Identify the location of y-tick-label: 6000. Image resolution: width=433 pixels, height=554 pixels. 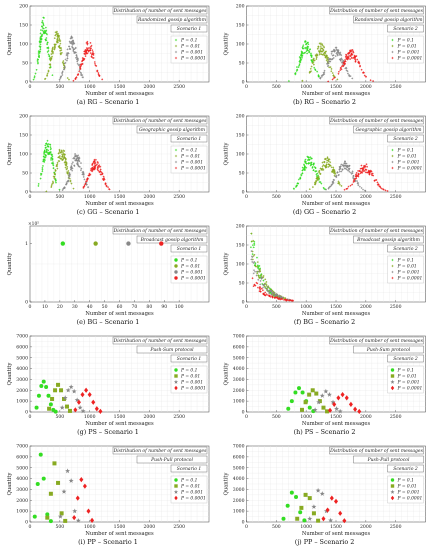
(239, 457).